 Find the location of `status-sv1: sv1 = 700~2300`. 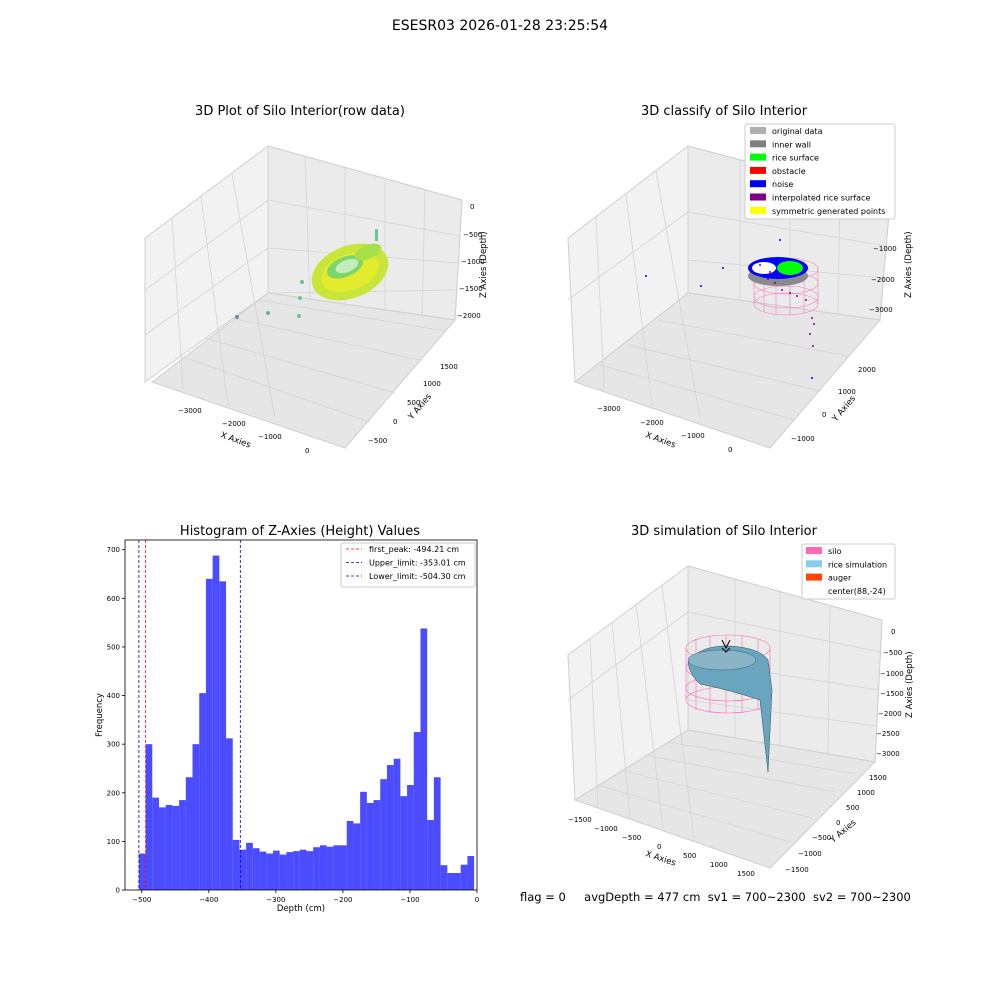

status-sv1: sv1 = 700~2300 is located at coordinates (756, 897).